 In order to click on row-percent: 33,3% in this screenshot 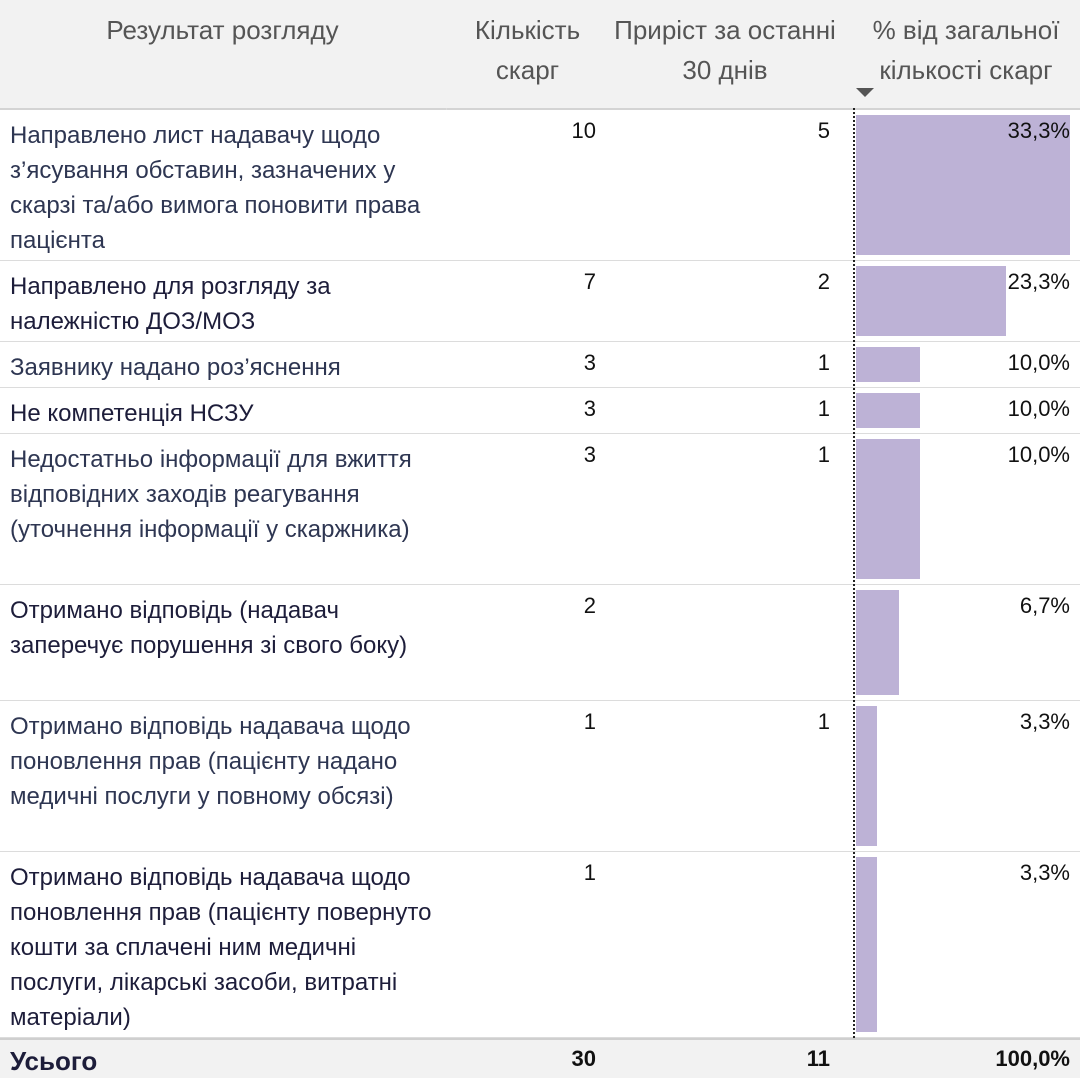, I will do `click(1038, 130)`.